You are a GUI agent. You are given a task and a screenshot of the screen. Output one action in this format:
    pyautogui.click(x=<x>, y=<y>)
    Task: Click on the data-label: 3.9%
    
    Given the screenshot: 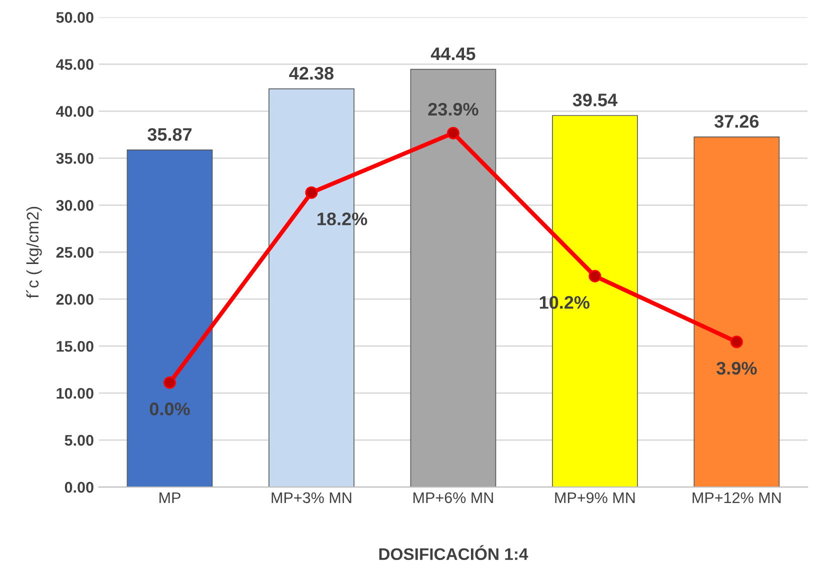 What is the action you would take?
    pyautogui.click(x=736, y=368)
    